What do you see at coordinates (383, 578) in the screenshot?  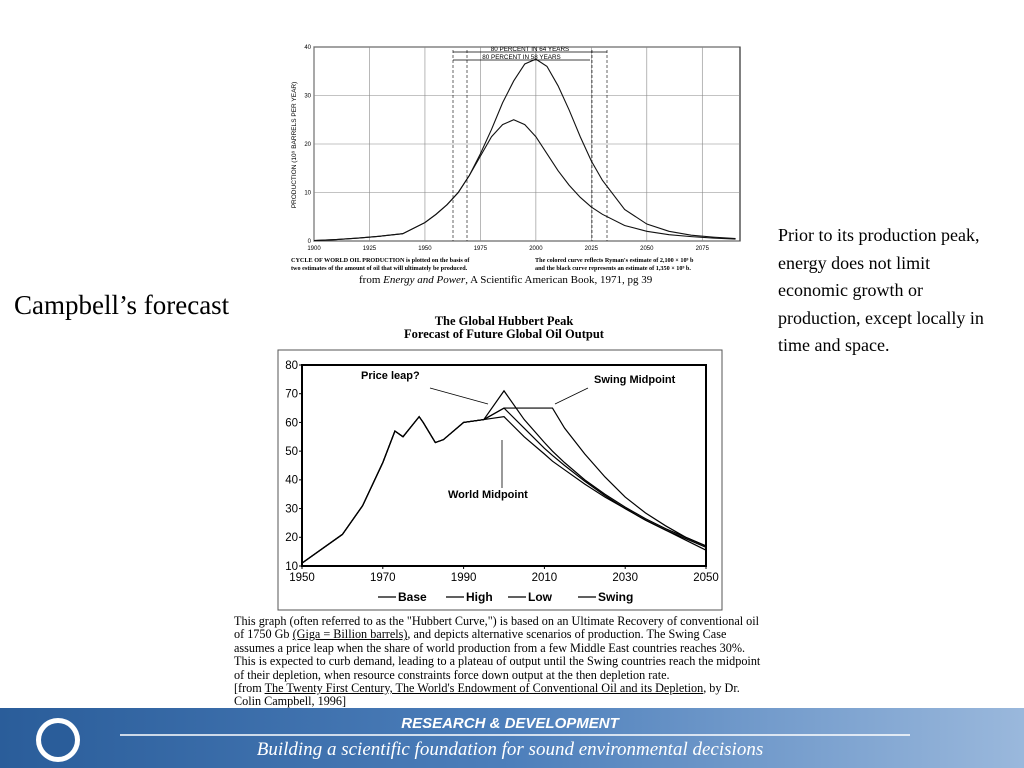 I see `x-tick-label: 1970` at bounding box center [383, 578].